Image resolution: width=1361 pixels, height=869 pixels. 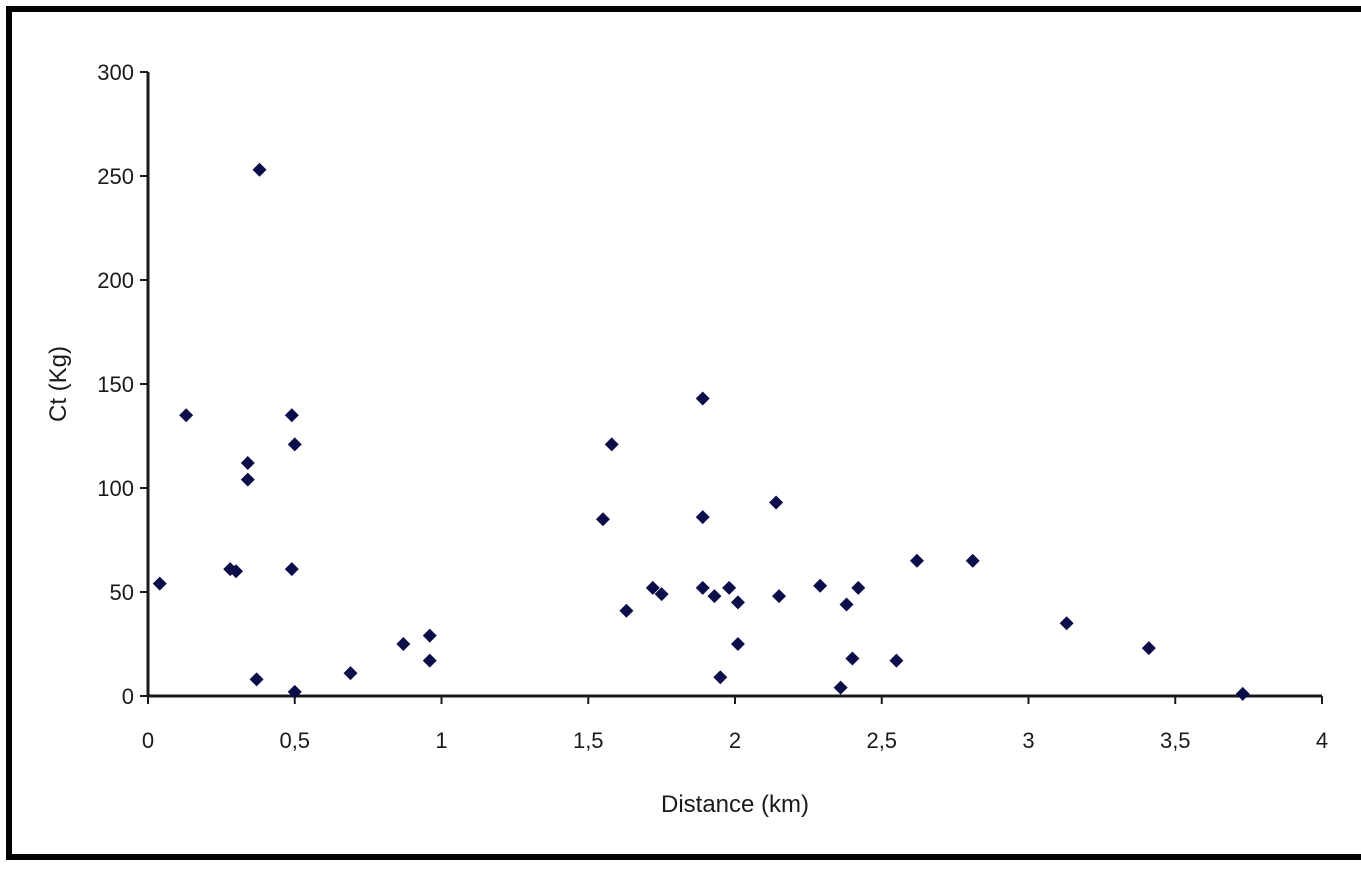 What do you see at coordinates (148, 740) in the screenshot?
I see `x-tick-label: 0` at bounding box center [148, 740].